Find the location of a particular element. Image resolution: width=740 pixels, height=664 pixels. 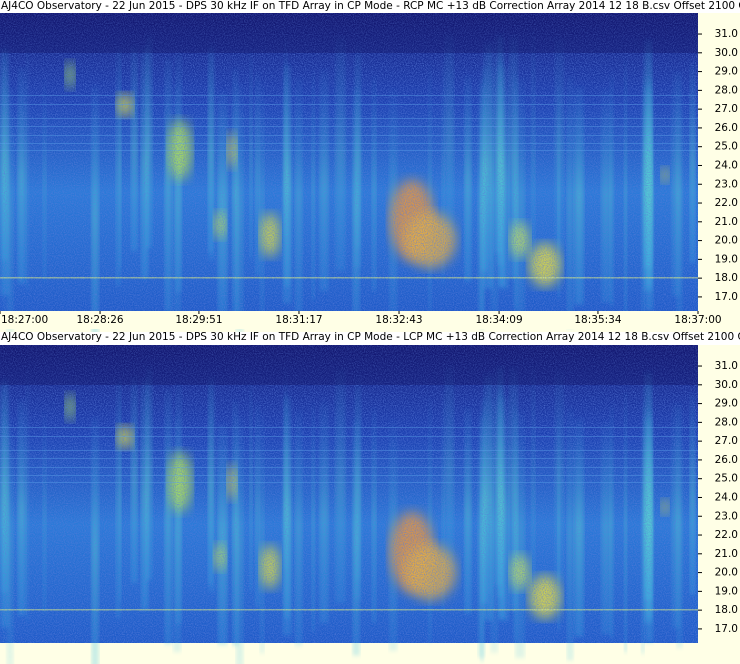

x-tick-label: 18:37:00 is located at coordinates (697, 320).